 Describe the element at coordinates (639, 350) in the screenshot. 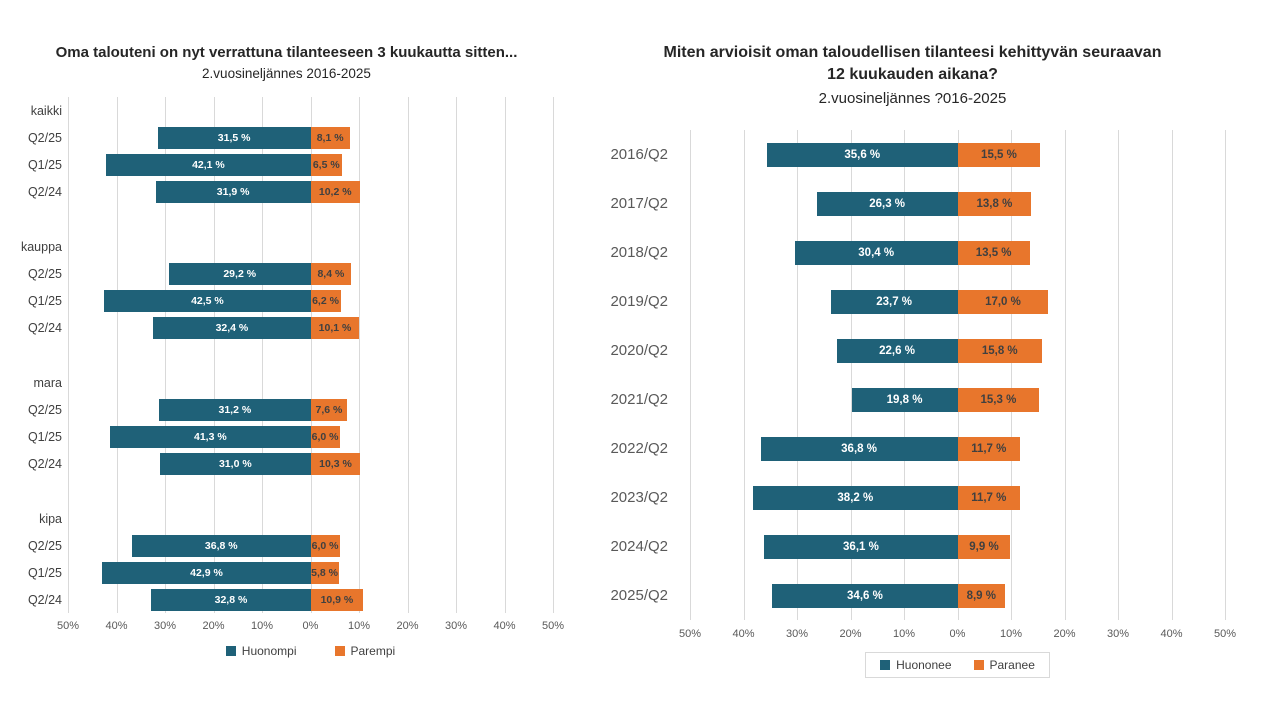

I see `category-label: 2020/Q2` at that location.